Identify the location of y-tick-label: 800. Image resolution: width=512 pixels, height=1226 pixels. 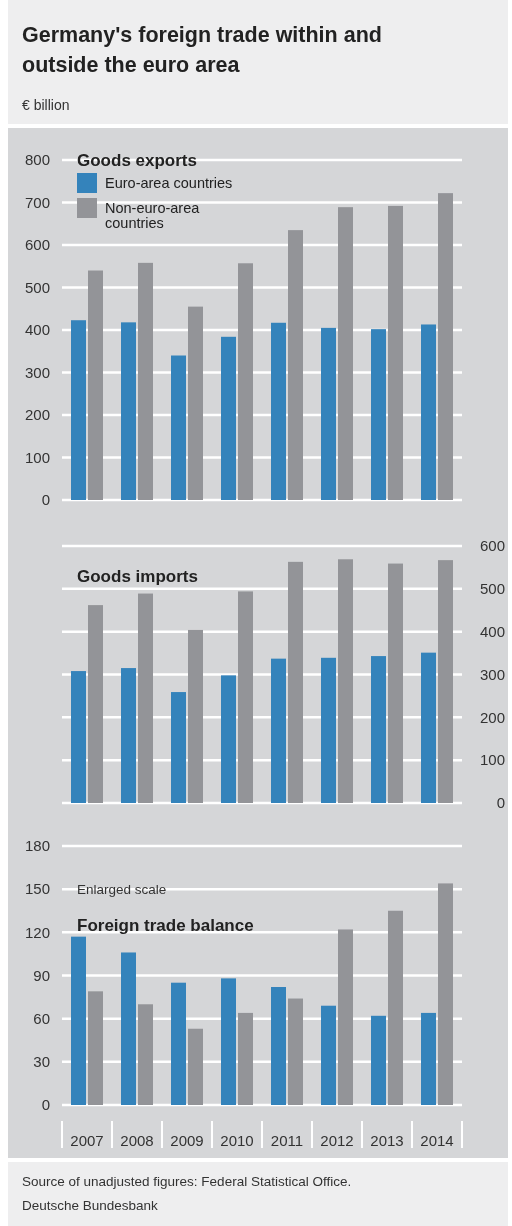
(37, 160).